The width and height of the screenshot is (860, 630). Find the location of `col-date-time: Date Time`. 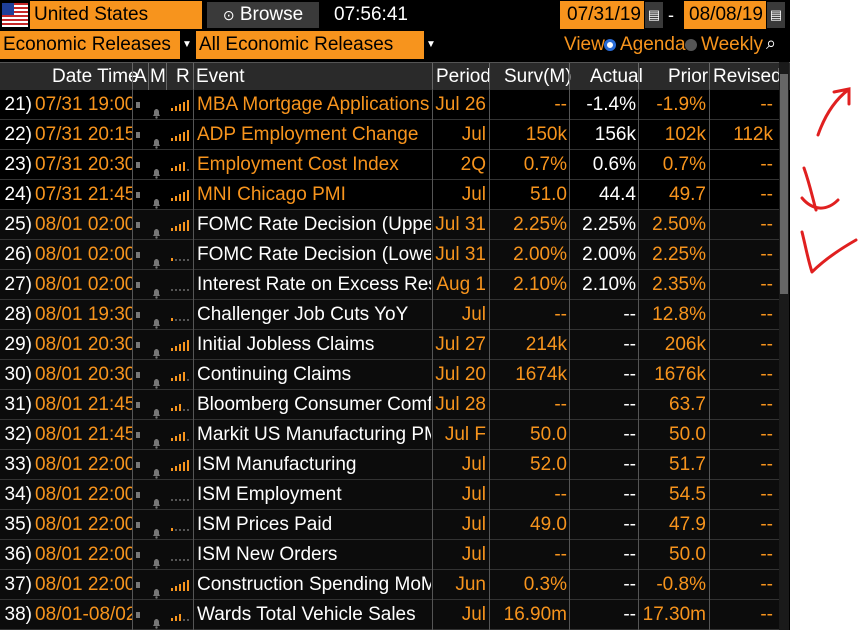

col-date-time: Date Time is located at coordinates (95, 76).